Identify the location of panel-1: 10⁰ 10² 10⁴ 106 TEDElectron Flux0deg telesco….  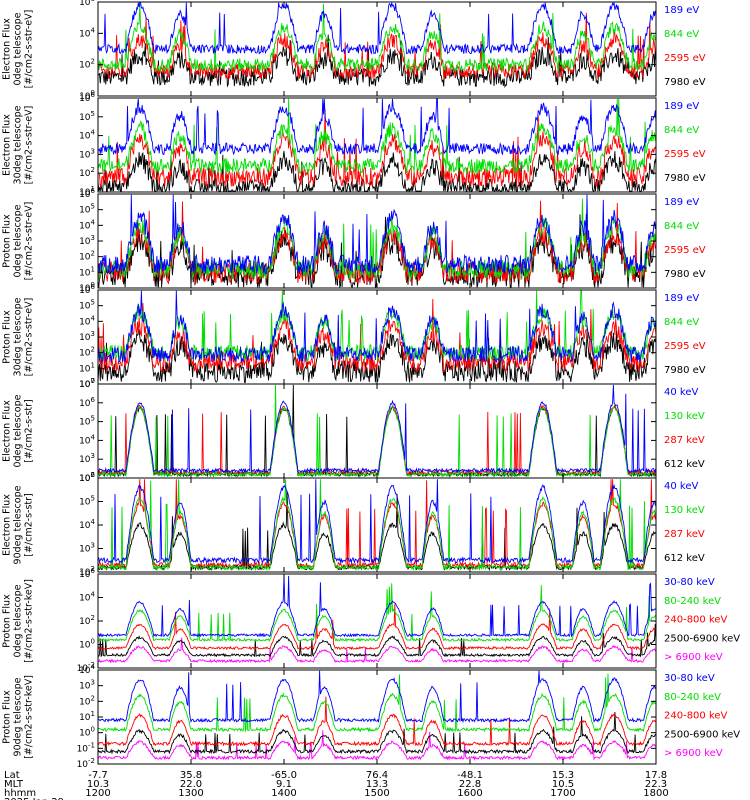
(353, 51).